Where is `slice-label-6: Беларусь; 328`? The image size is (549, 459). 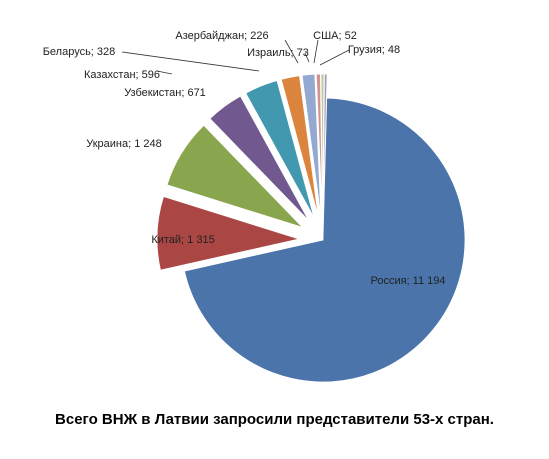 slice-label-6: Беларусь; 328 is located at coordinates (79, 52).